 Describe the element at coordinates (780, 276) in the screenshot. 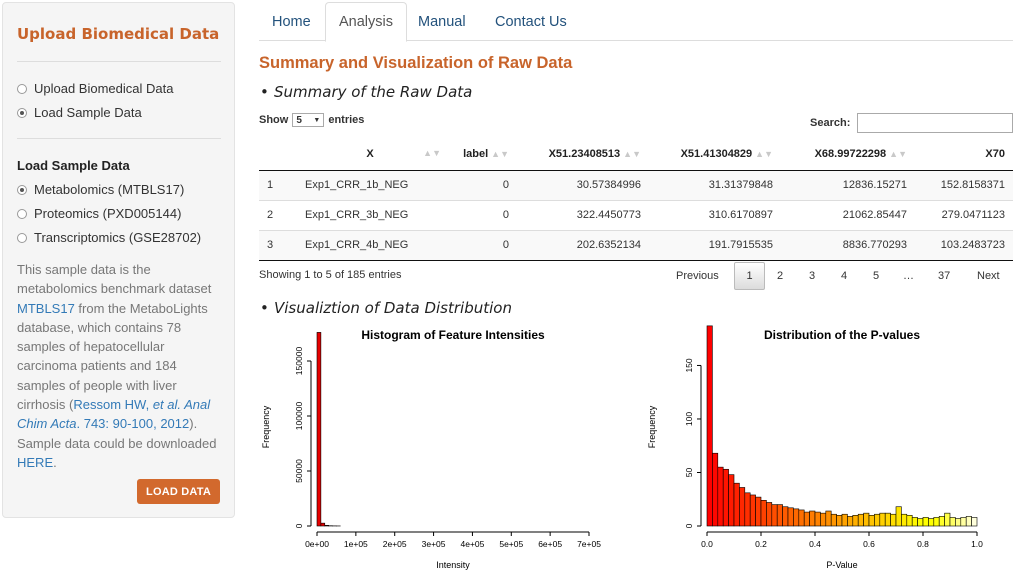

I see `pager-page: 2` at that location.